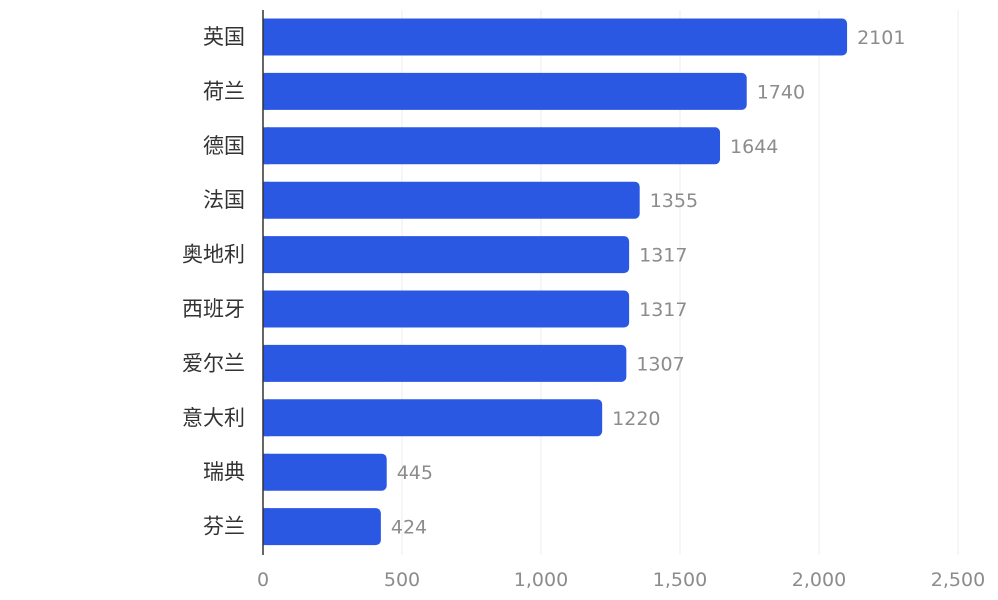 Image resolution: width=998 pixels, height=600 pixels. What do you see at coordinates (881, 38) in the screenshot?
I see `value-label: 2101` at bounding box center [881, 38].